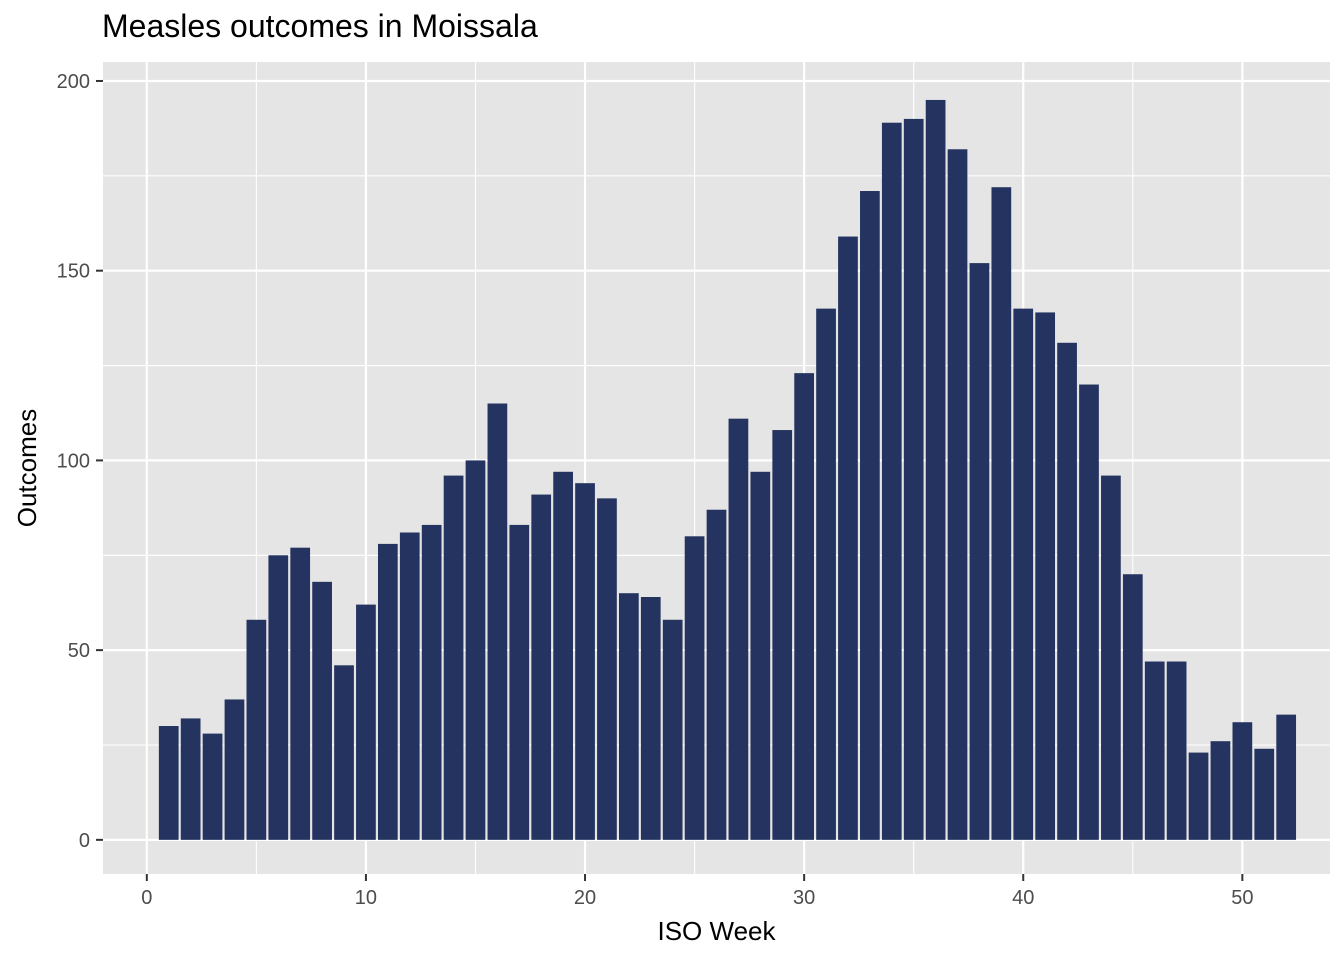 This screenshot has height=960, width=1344. I want to click on x-tick-label: 10, so click(366, 898).